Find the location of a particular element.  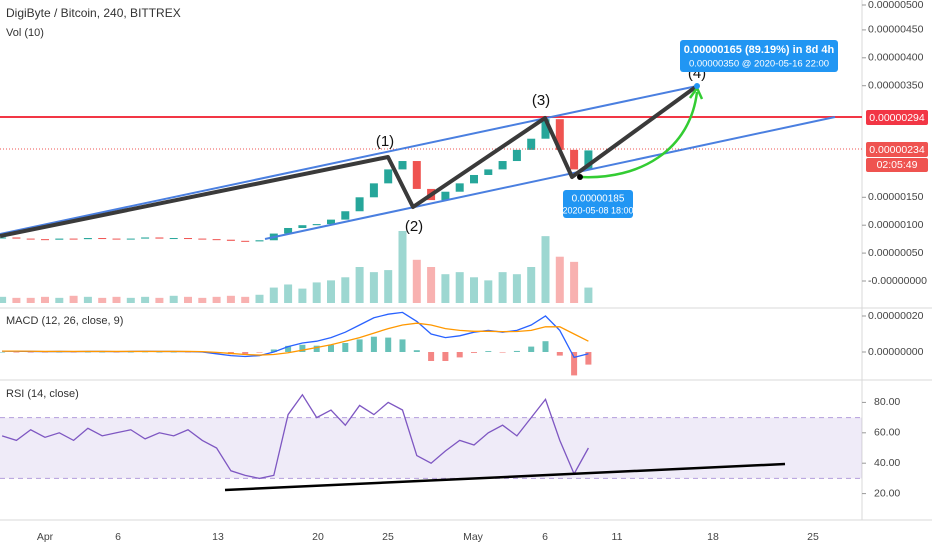

x-tick-label: Apr is located at coordinates (45, 537).